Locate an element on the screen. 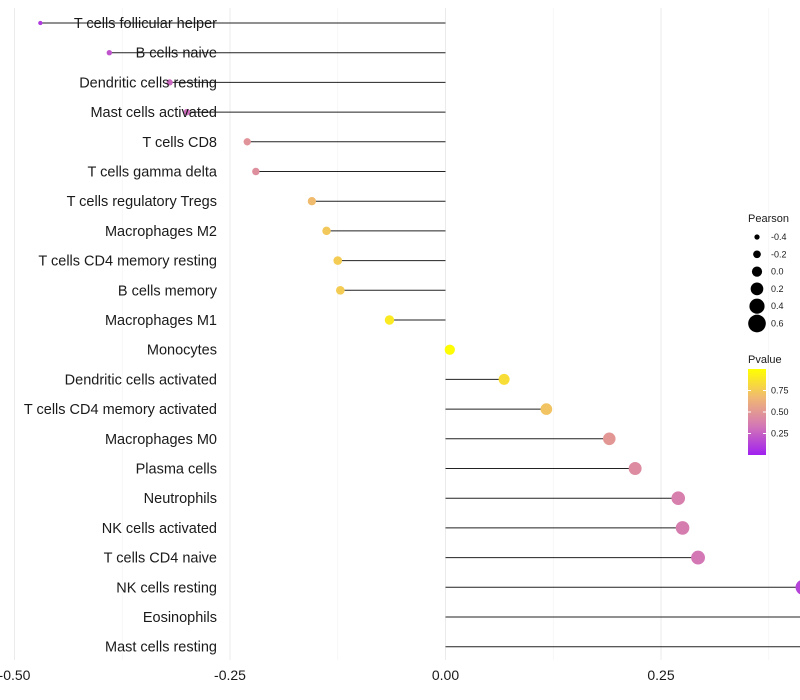  category-label: Mast cells activated is located at coordinates (153, 113).